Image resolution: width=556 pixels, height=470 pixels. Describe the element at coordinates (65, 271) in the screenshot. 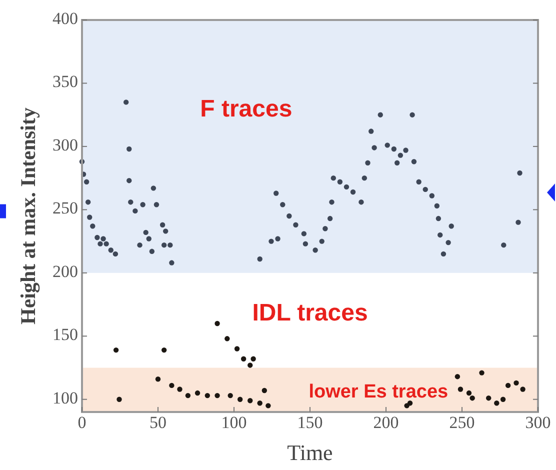

I see `y-tick-label: 200` at that location.